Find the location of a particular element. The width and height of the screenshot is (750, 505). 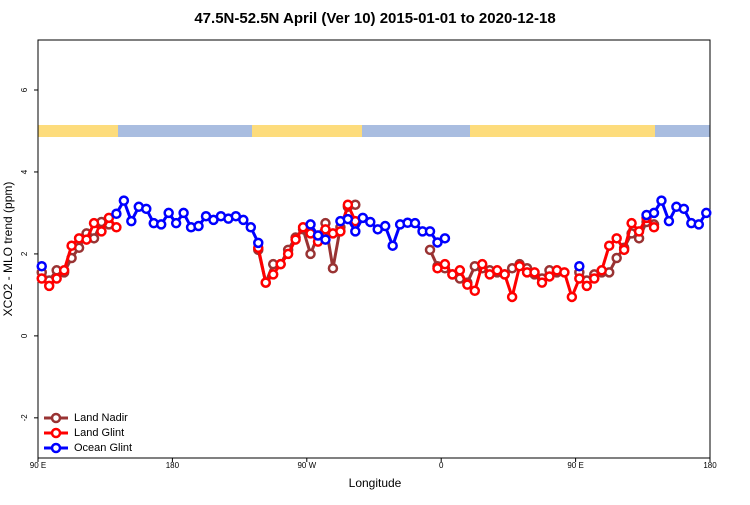

y-tick-label: 0 is located at coordinates (24, 335).